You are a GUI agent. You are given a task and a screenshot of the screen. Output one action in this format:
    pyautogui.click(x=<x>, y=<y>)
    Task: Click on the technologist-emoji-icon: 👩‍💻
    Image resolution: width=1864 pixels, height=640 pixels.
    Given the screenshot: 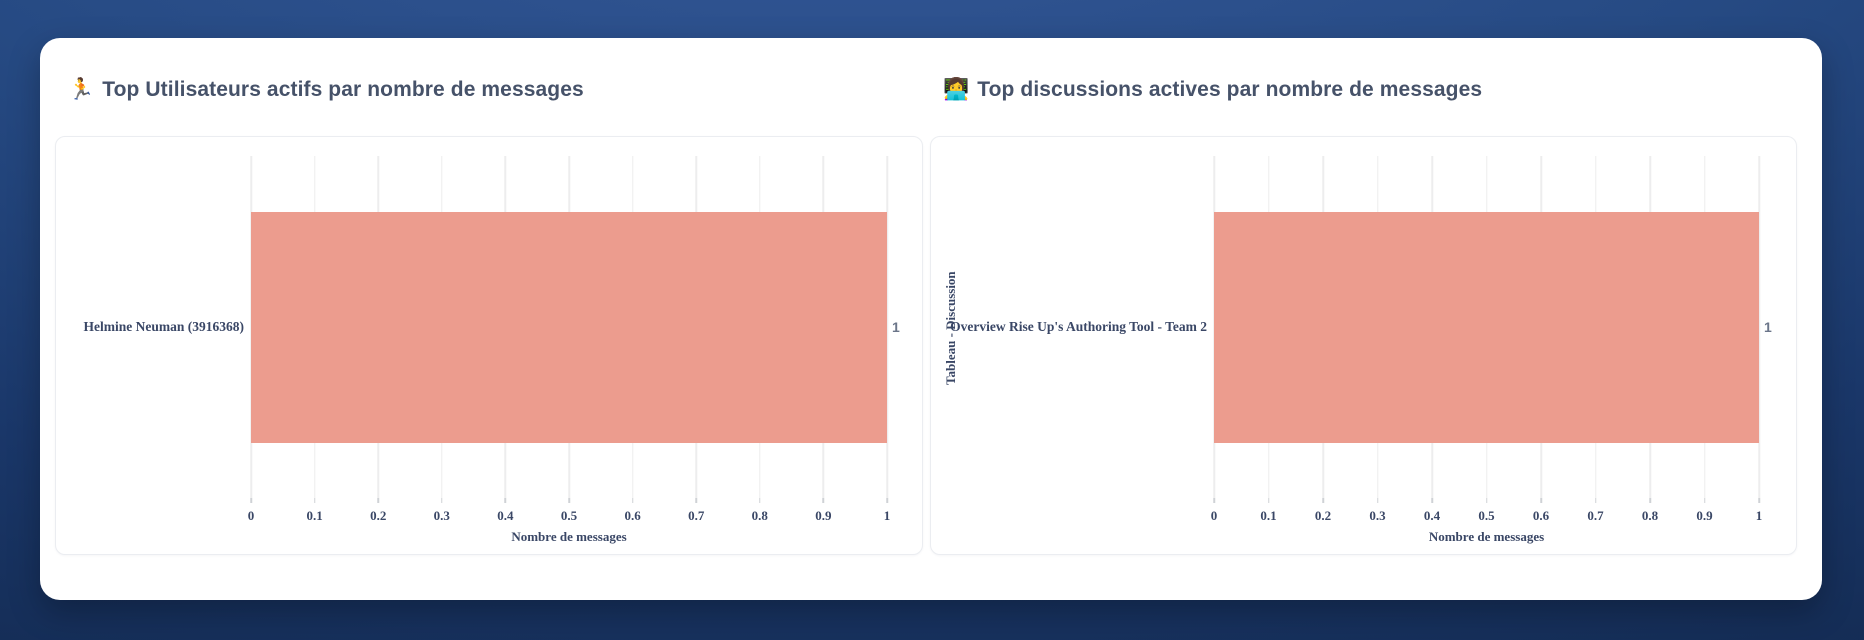 What is the action you would take?
    pyautogui.click(x=956, y=89)
    